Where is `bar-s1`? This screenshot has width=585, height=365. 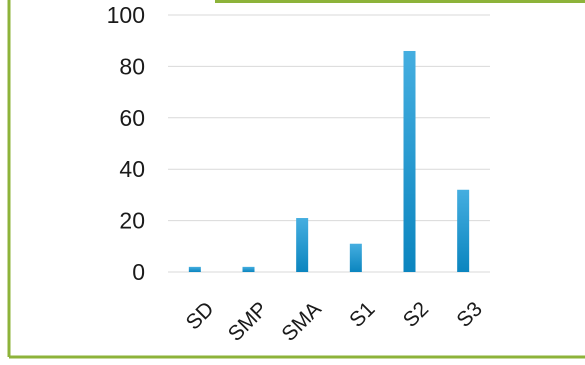
bar-s1 is located at coordinates (355, 257).